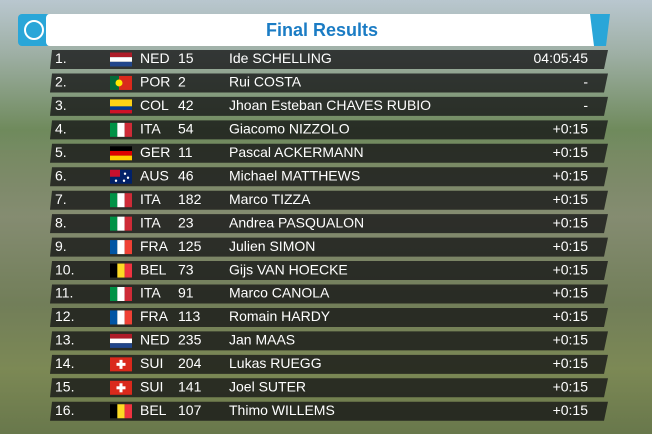  What do you see at coordinates (262, 340) in the screenshot?
I see `rider-name: Jan MAAS` at bounding box center [262, 340].